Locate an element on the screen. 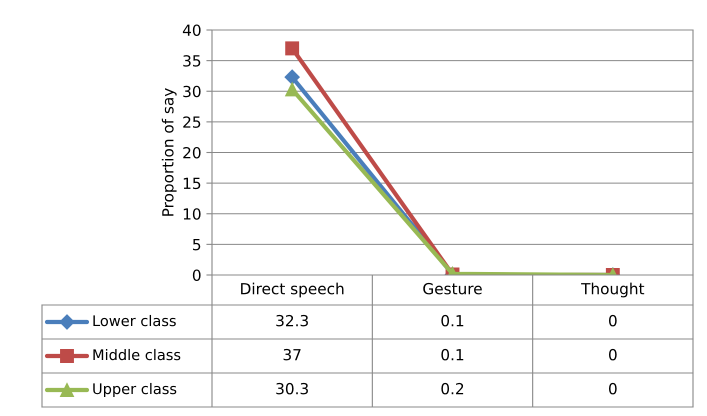 This screenshot has height=416, width=707. data-label: 30.3 is located at coordinates (292, 388).